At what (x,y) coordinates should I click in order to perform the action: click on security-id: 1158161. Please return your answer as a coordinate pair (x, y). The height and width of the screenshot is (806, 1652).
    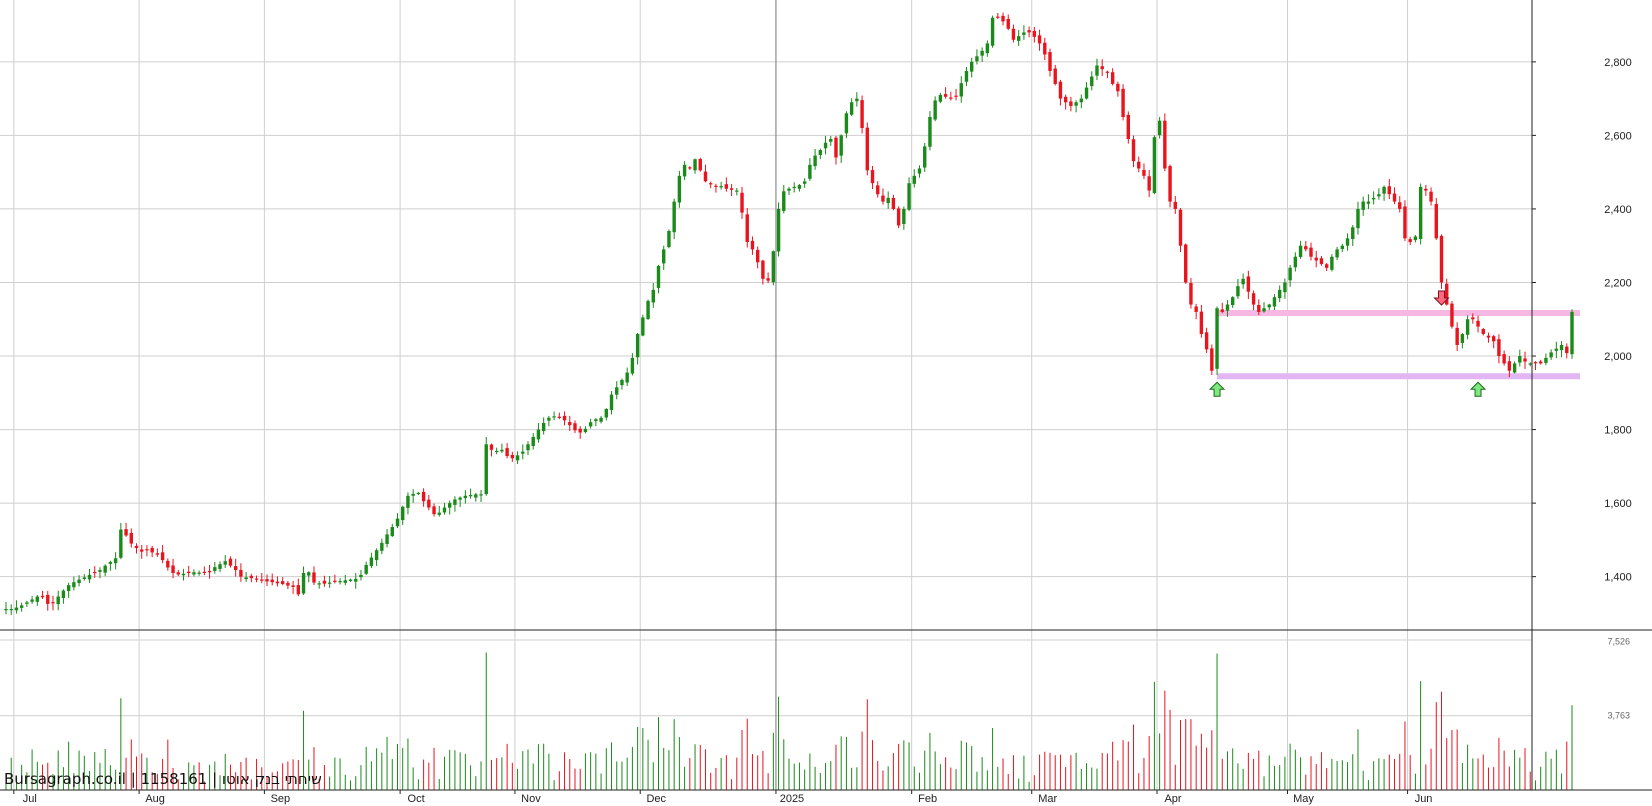
    Looking at the image, I should click on (174, 779).